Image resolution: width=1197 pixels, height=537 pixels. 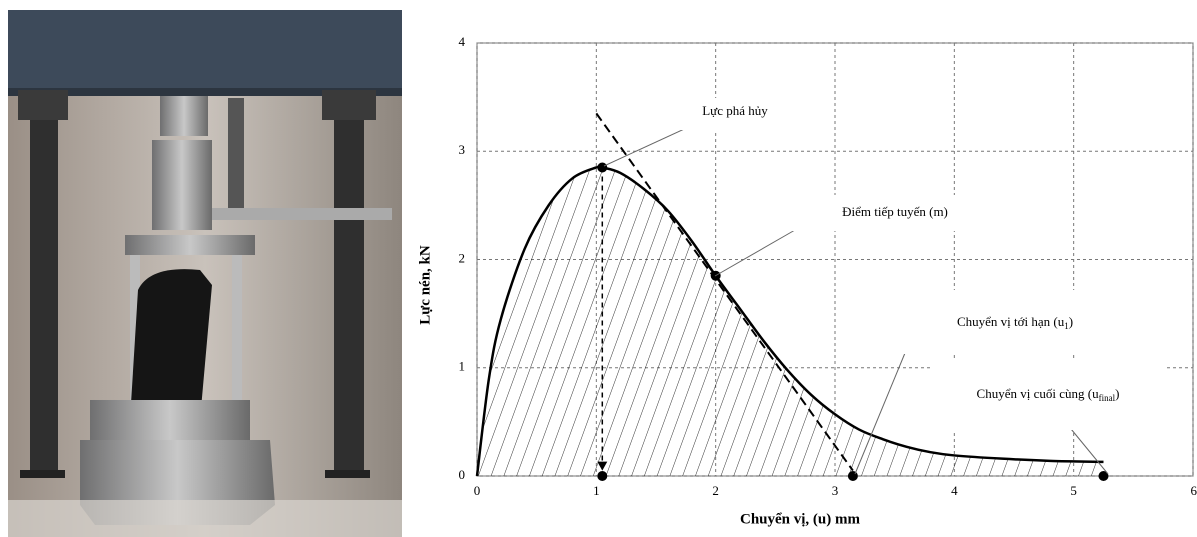 I want to click on x-tick-label: 3, so click(x=835, y=490).